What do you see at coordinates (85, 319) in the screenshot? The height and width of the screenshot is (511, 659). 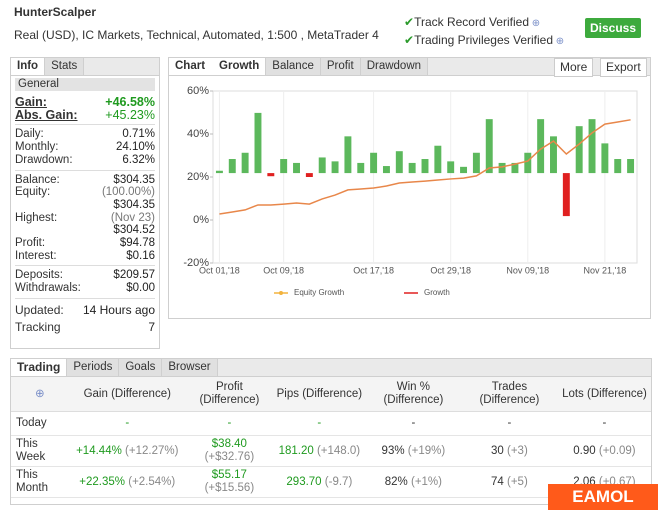 I see `info-footer: Updated: 14 Hours ago Tracking 7` at bounding box center [85, 319].